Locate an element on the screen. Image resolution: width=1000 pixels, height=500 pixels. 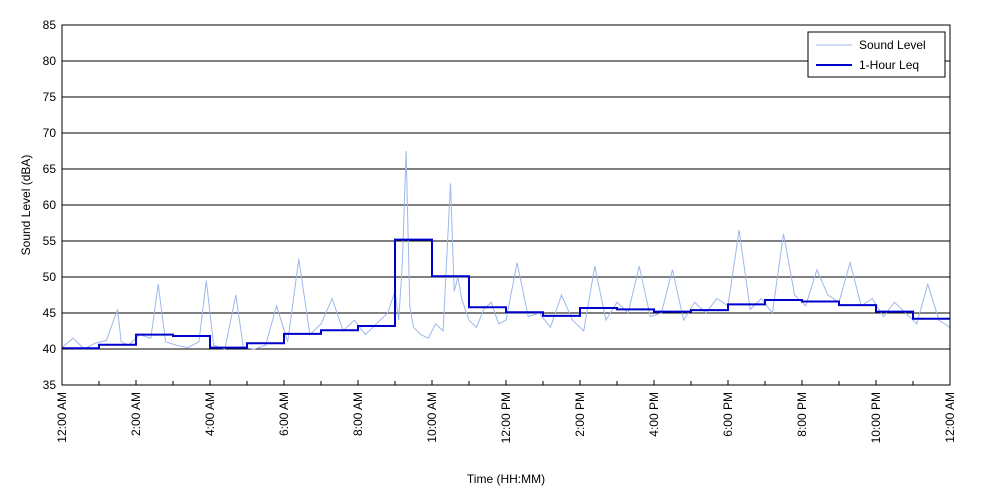
y-tick-label: 65 is located at coordinates (50, 169).